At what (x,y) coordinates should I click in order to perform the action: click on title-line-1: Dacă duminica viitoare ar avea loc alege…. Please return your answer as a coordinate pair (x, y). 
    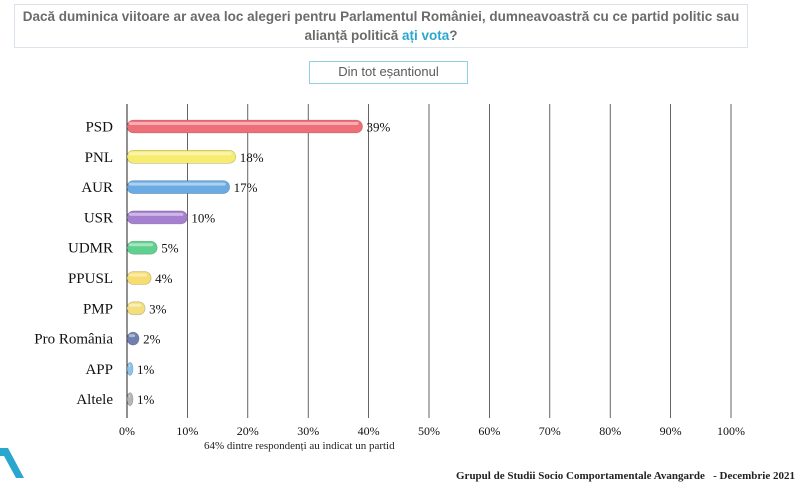
    Looking at the image, I should click on (381, 16).